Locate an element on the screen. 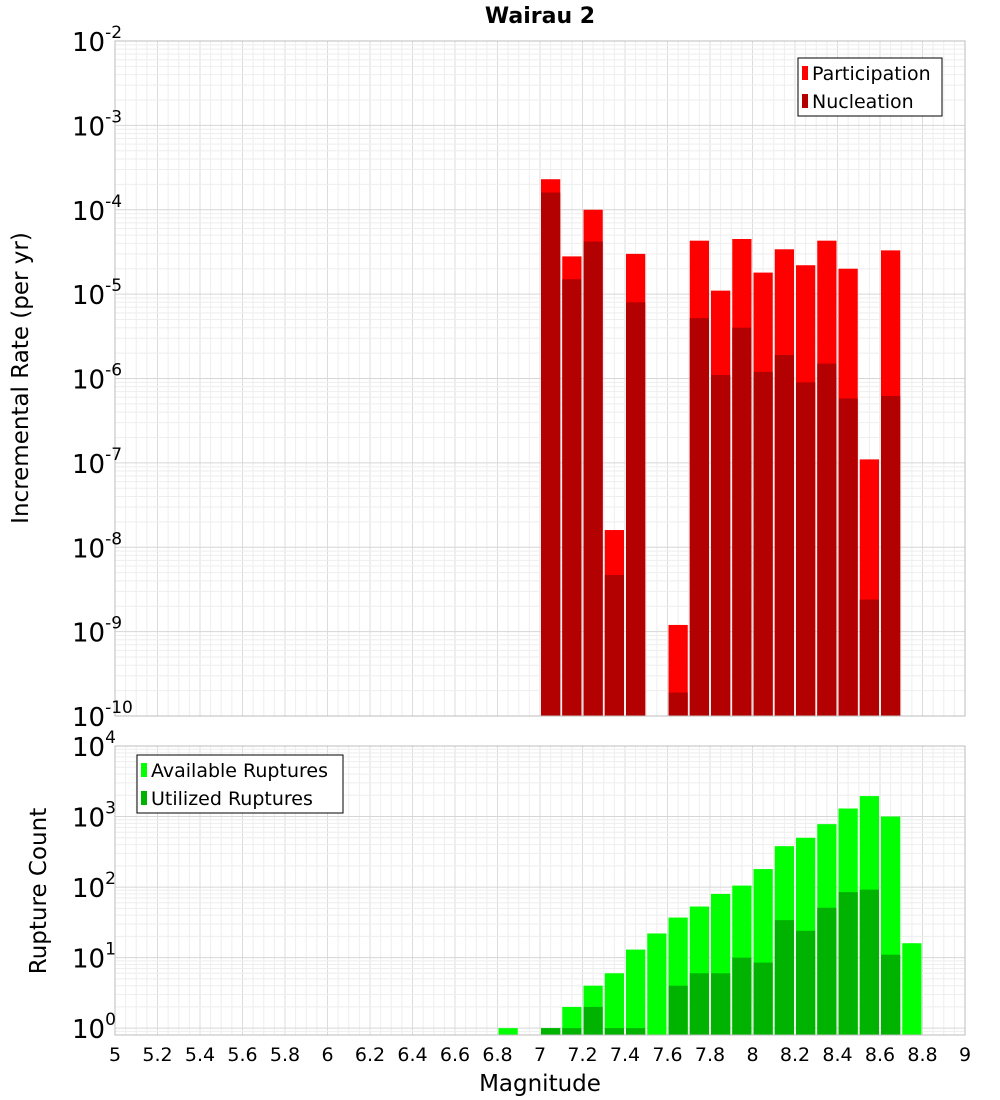  y-tick-label: 10⁴ is located at coordinates (94, 745).